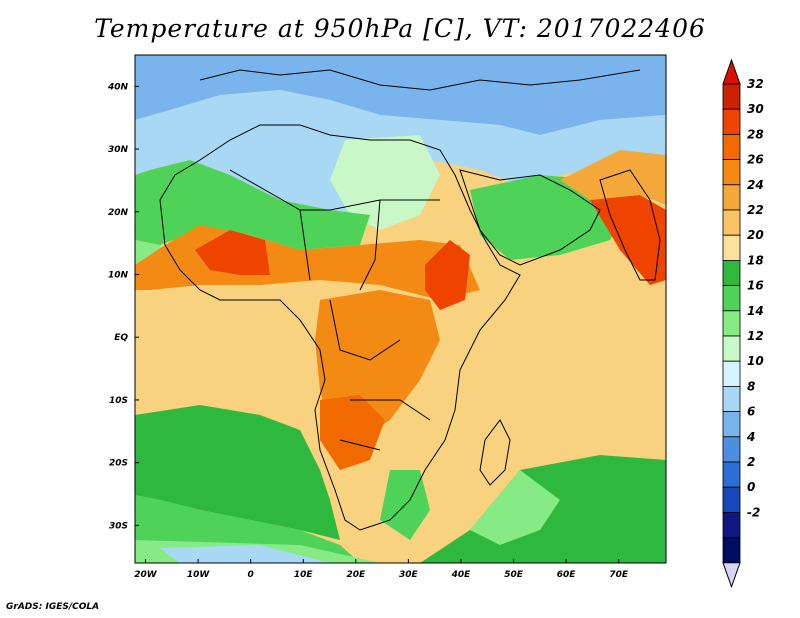  I want to click on colorbar-label: 32, so click(755, 84).